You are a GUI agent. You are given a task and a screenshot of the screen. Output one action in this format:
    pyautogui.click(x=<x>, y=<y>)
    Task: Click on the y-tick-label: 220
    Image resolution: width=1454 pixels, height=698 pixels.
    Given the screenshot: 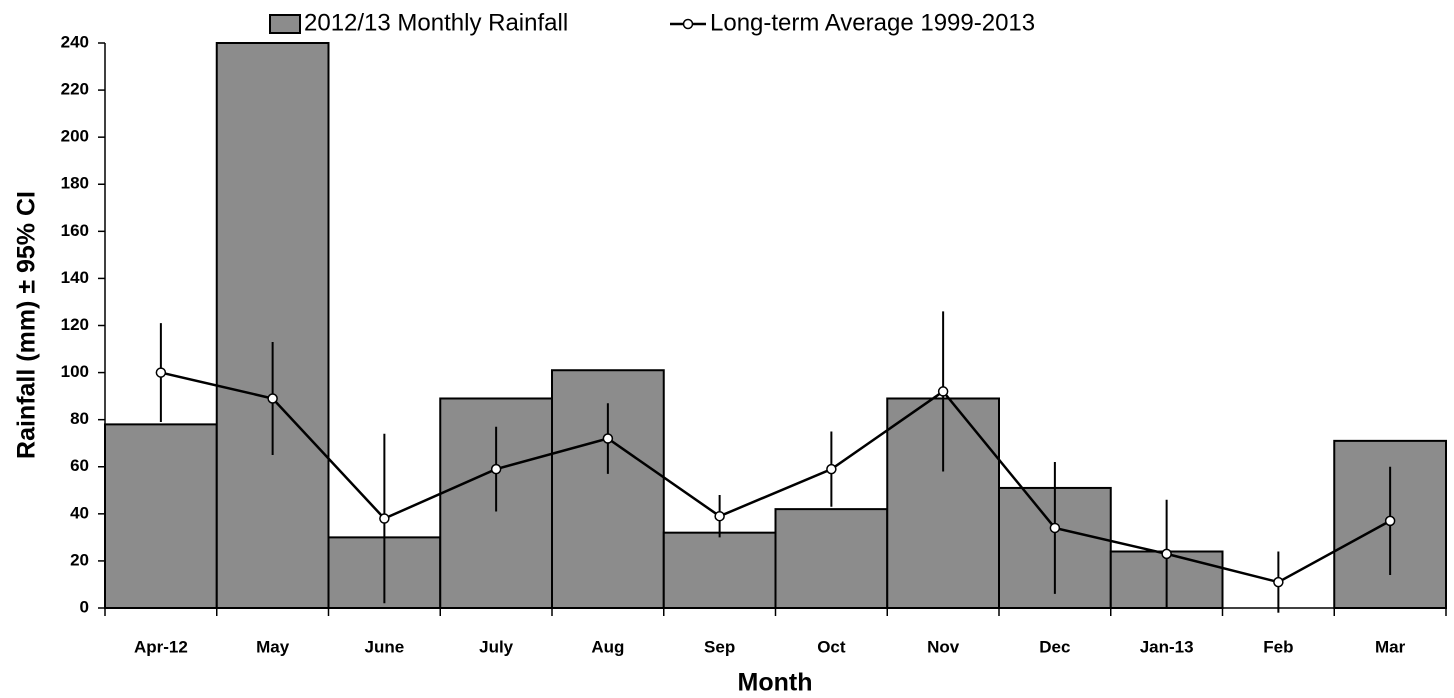 What is the action you would take?
    pyautogui.click(x=75, y=89)
    